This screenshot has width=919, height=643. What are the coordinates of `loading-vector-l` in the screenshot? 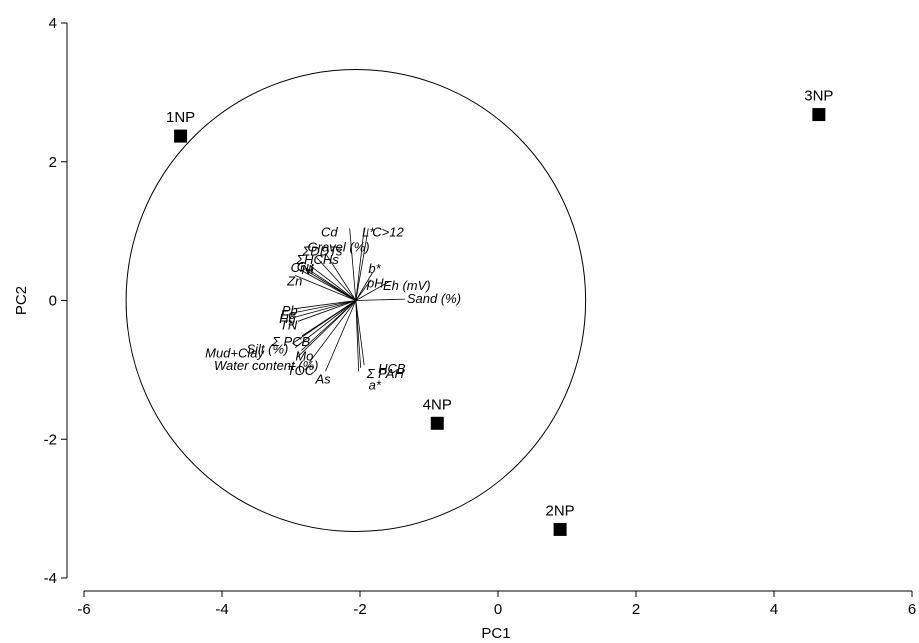 It's located at (360, 264).